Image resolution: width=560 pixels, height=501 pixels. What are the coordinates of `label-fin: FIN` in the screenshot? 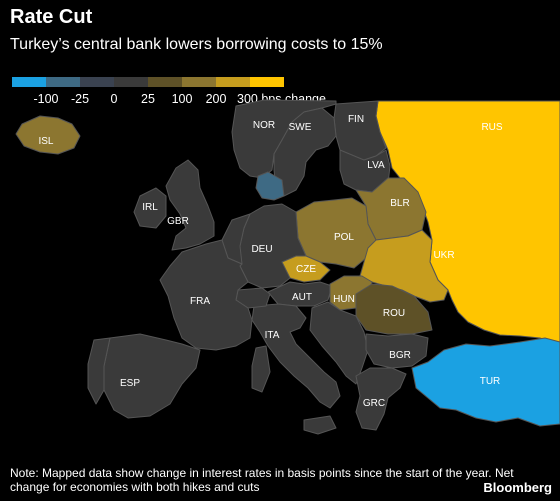 It's located at (356, 119).